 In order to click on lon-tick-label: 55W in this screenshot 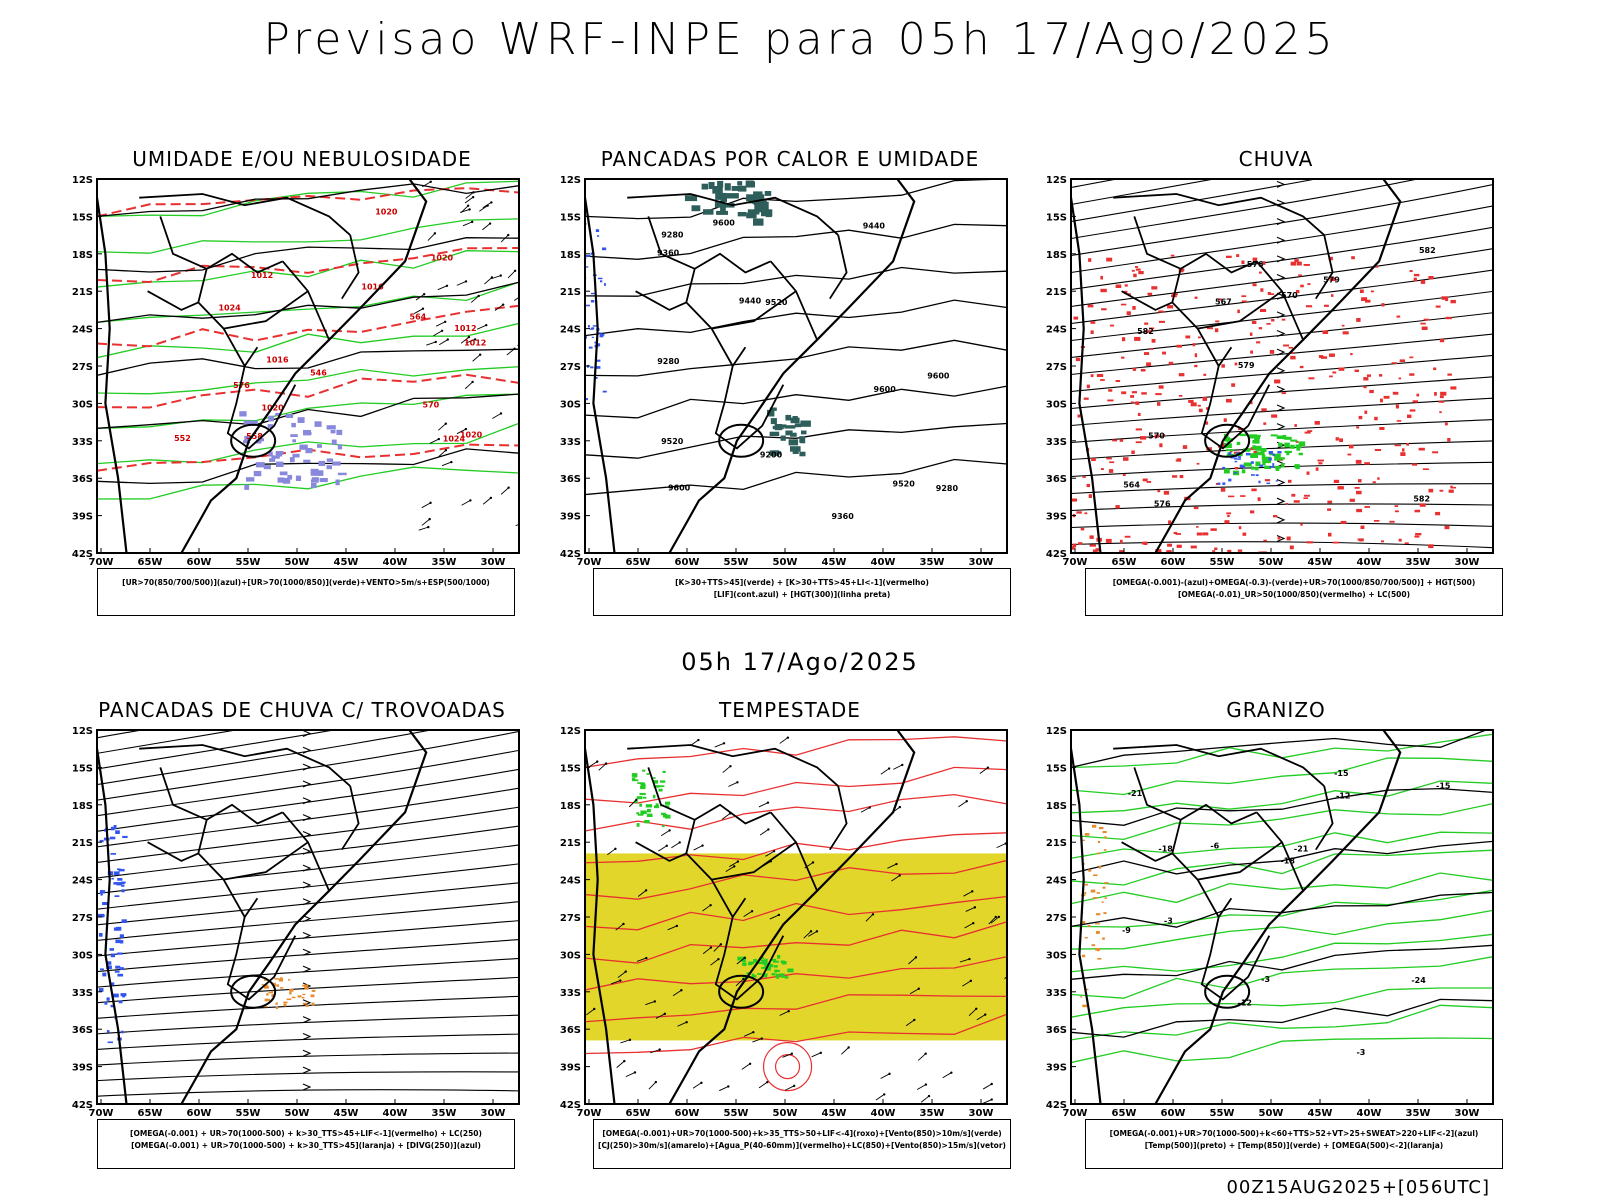, I will do `click(248, 1113)`.